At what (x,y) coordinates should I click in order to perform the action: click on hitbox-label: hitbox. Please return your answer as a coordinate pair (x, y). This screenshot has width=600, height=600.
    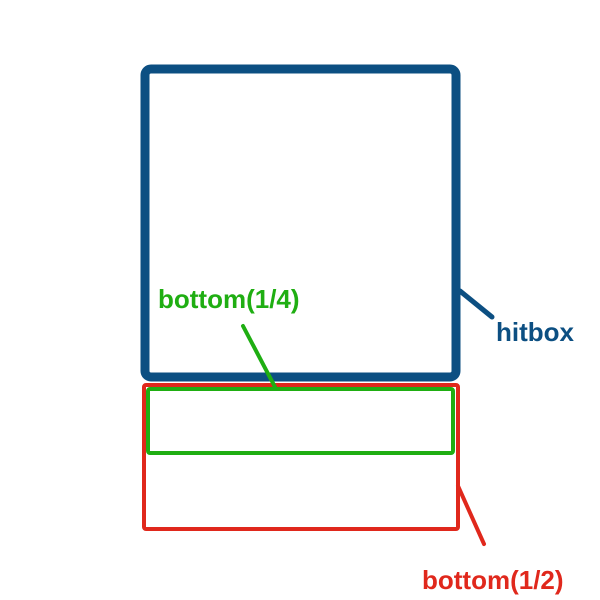
    Looking at the image, I should click on (535, 332).